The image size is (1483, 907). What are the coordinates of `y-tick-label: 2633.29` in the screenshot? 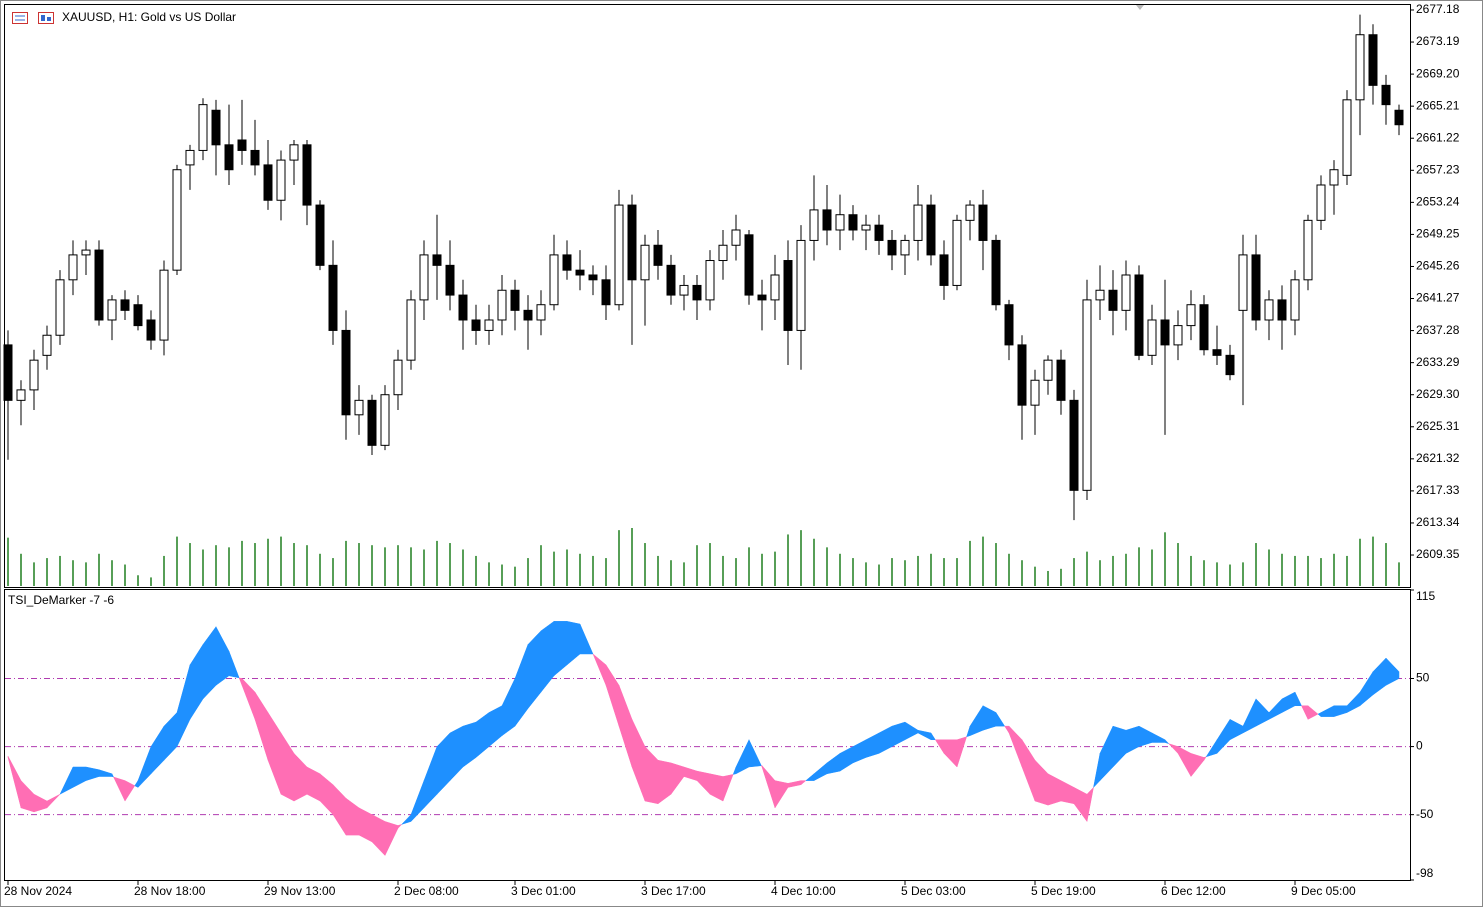 It's located at (1438, 362).